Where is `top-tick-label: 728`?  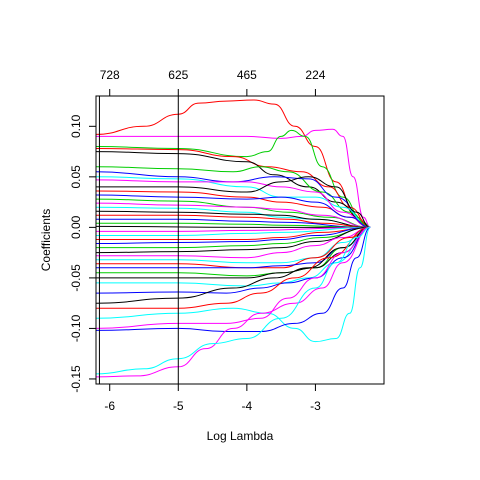 top-tick-label: 728 is located at coordinates (110, 75).